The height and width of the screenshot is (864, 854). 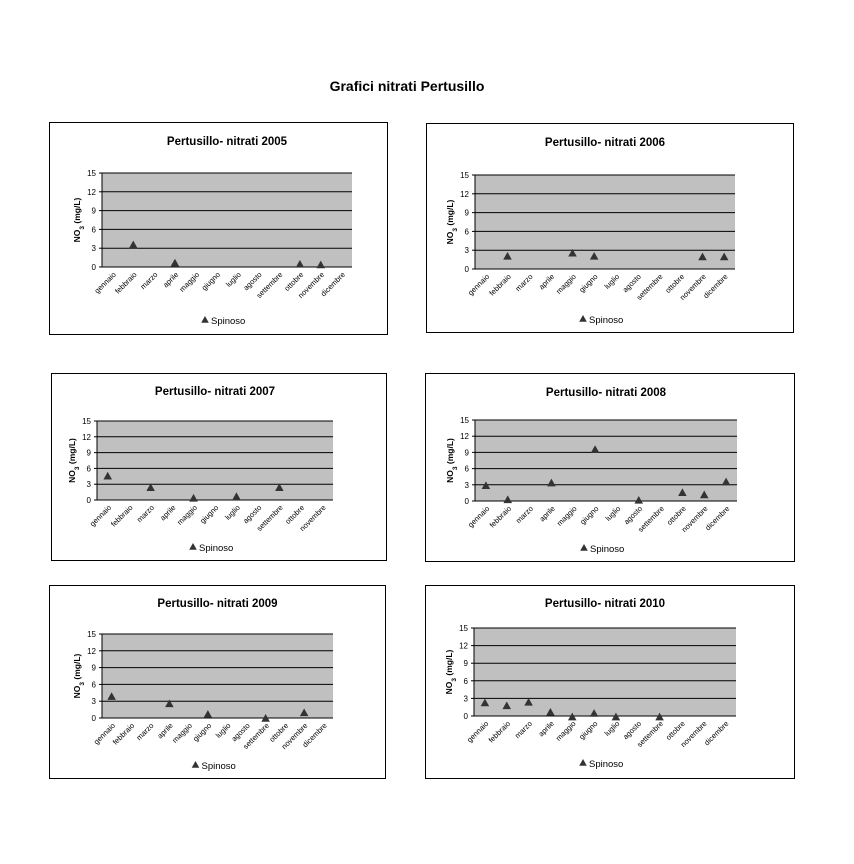 I want to click on chart-title: Pertusillo- nitrati 2007, so click(x=215, y=392).